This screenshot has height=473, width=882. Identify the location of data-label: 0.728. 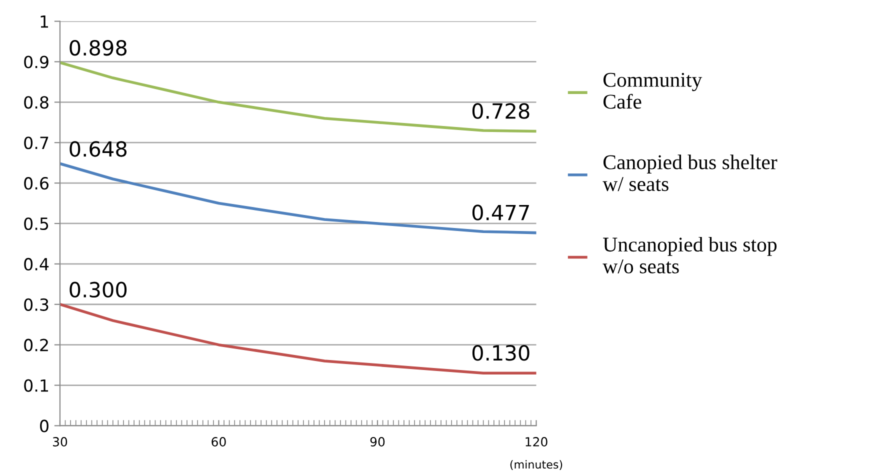
(501, 111).